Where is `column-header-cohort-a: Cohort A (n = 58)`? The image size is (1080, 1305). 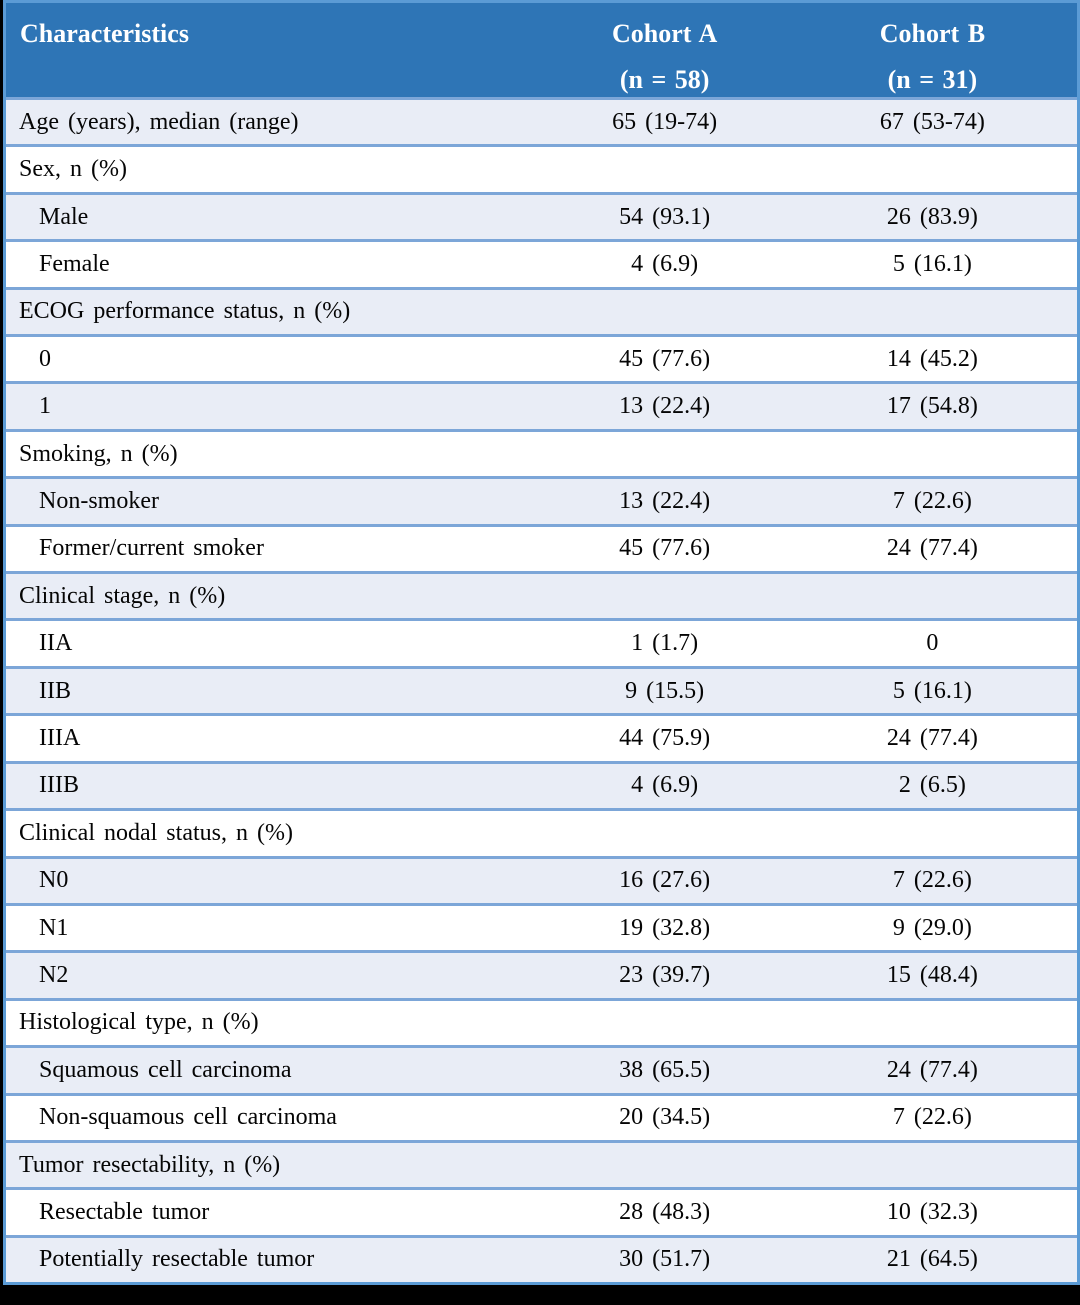 column-header-cohort-a: Cohort A (n = 58) is located at coordinates (665, 50).